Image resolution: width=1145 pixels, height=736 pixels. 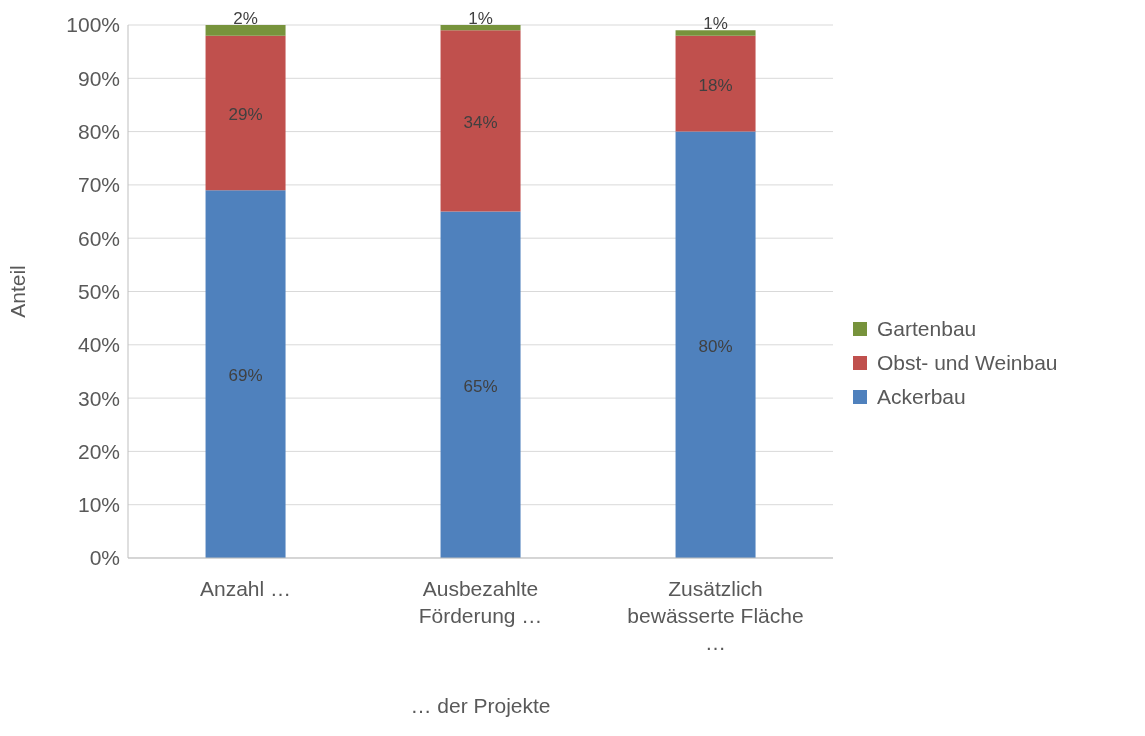 I want to click on y-tick-label: 80%, so click(x=98, y=132).